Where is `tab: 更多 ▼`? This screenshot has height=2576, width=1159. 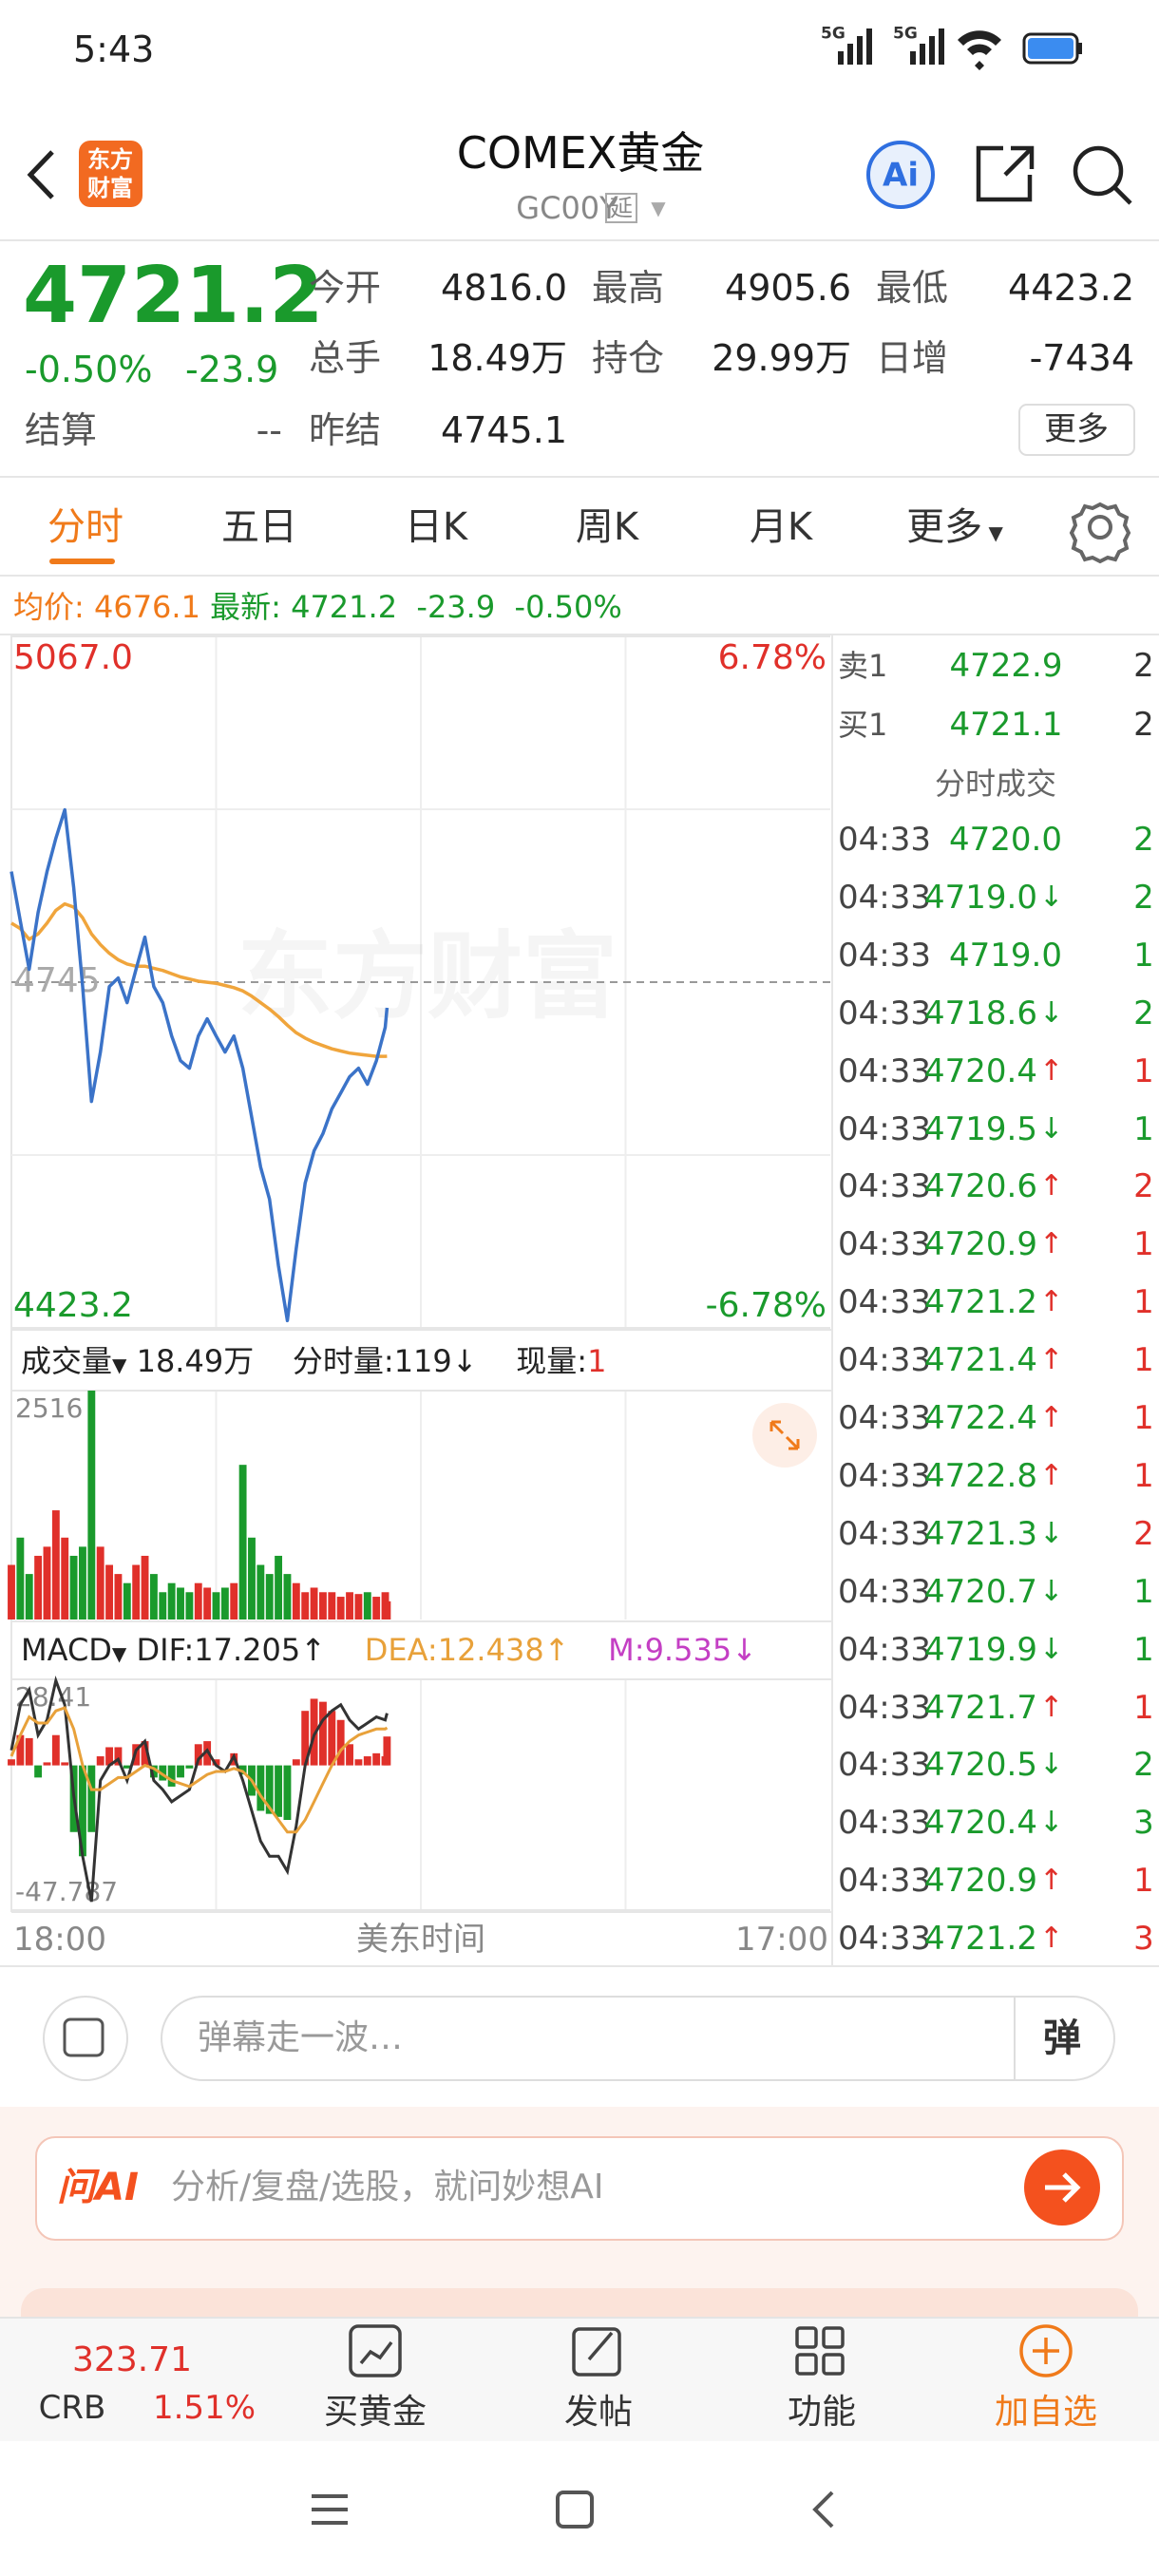 tab: 更多 ▼ is located at coordinates (954, 527).